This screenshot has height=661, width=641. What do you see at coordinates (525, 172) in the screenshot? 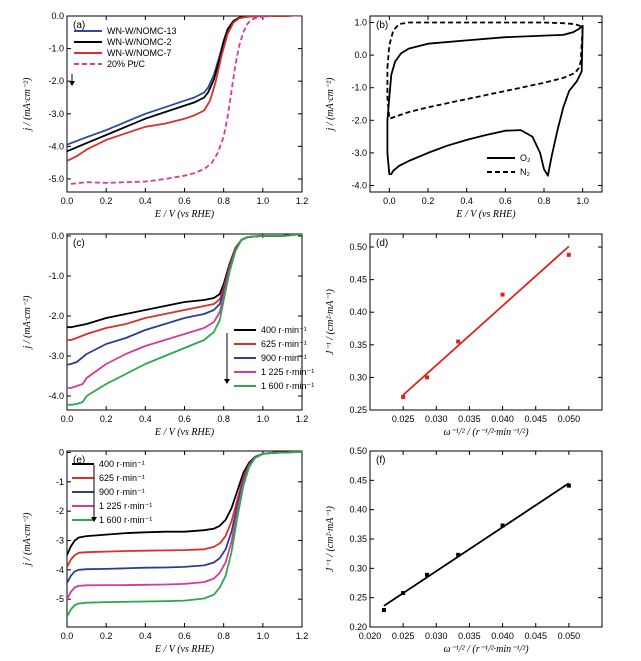
I see `legend-label: N₂` at bounding box center [525, 172].